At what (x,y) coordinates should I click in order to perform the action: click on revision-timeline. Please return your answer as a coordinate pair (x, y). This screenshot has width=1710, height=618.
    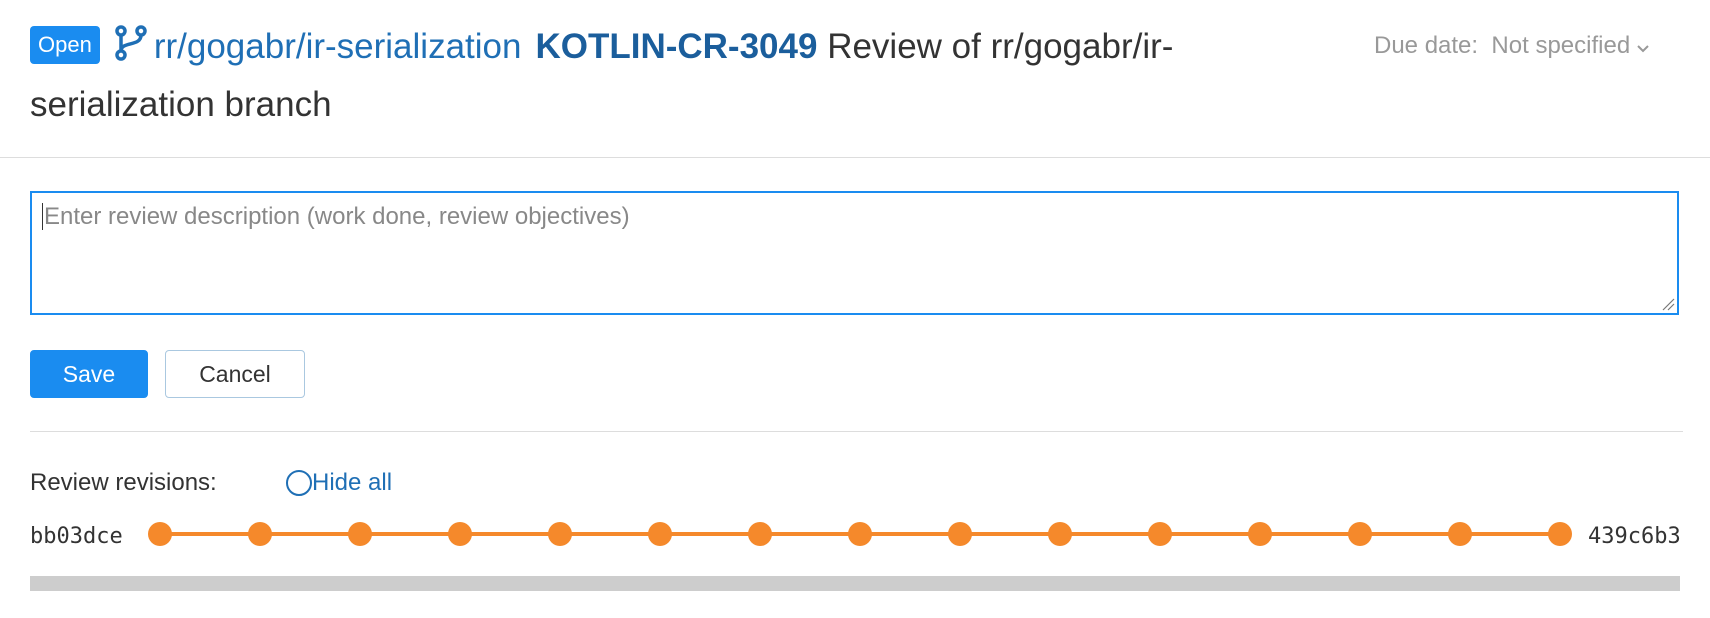
    Looking at the image, I should click on (860, 534).